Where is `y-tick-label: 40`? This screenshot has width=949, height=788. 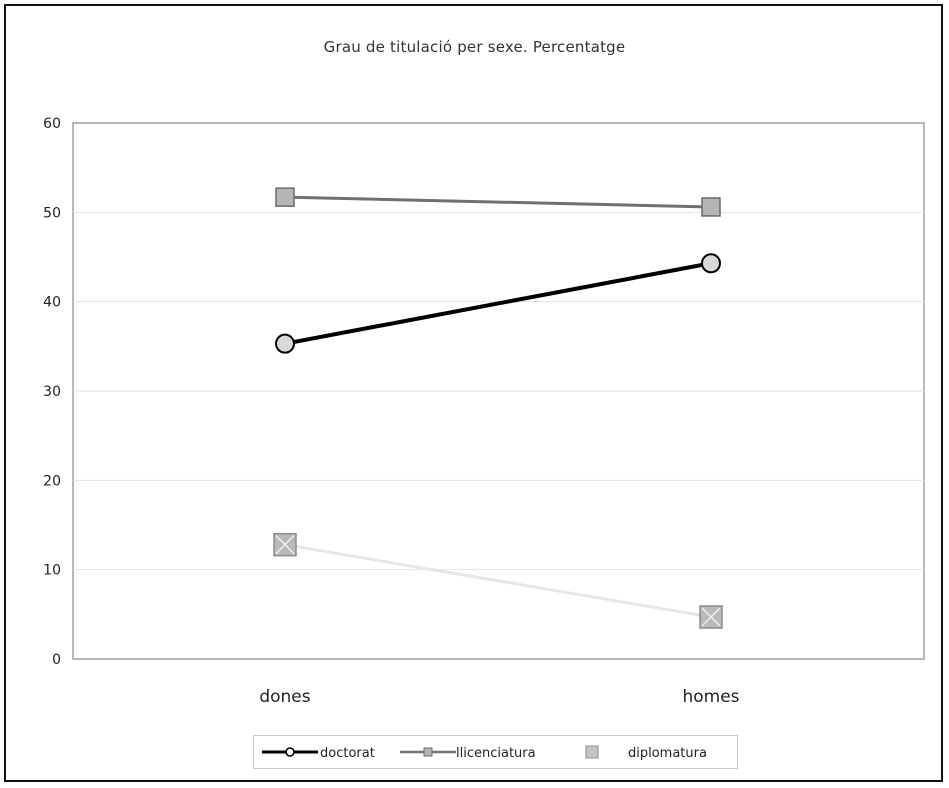
y-tick-label: 40 is located at coordinates (52, 303).